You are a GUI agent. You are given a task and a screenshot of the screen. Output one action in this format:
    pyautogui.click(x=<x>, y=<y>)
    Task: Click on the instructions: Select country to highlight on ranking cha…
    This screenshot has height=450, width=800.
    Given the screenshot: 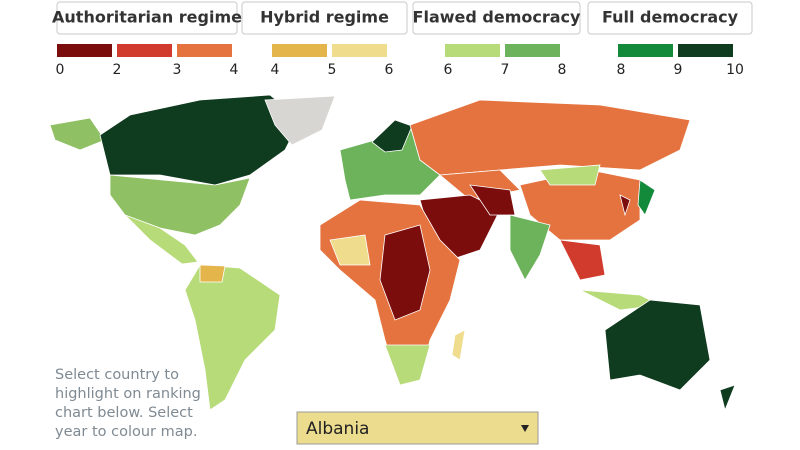 What is the action you would take?
    pyautogui.click(x=128, y=403)
    